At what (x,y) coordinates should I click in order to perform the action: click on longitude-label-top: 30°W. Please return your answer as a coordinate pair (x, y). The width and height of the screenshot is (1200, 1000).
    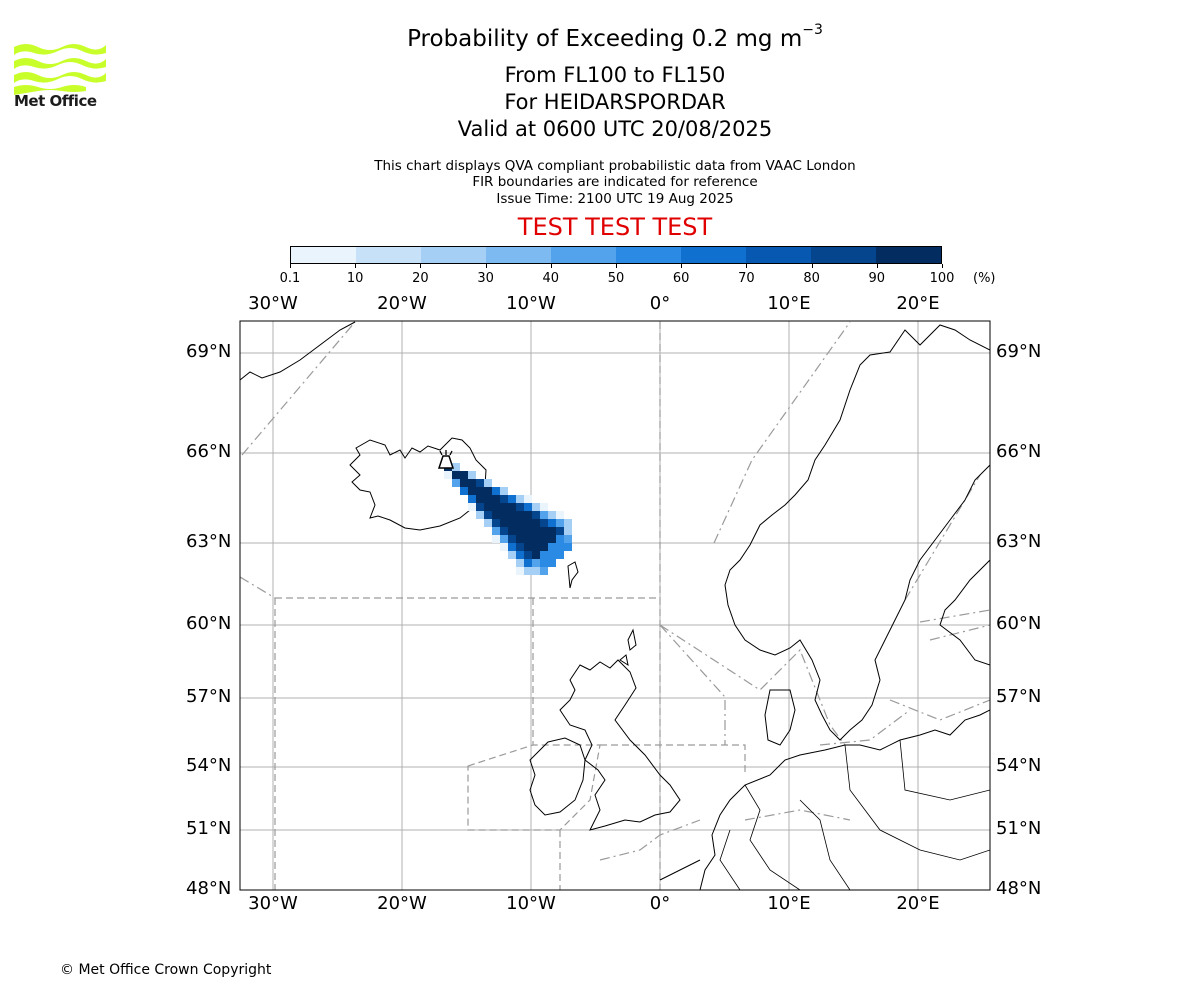
    Looking at the image, I should click on (273, 303).